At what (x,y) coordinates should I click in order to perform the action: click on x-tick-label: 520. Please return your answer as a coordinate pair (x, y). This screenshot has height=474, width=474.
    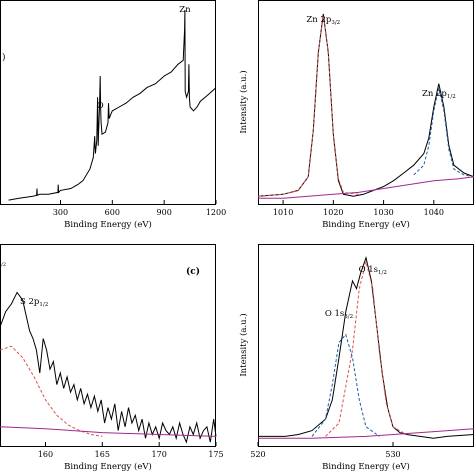
    Looking at the image, I should click on (257, 454).